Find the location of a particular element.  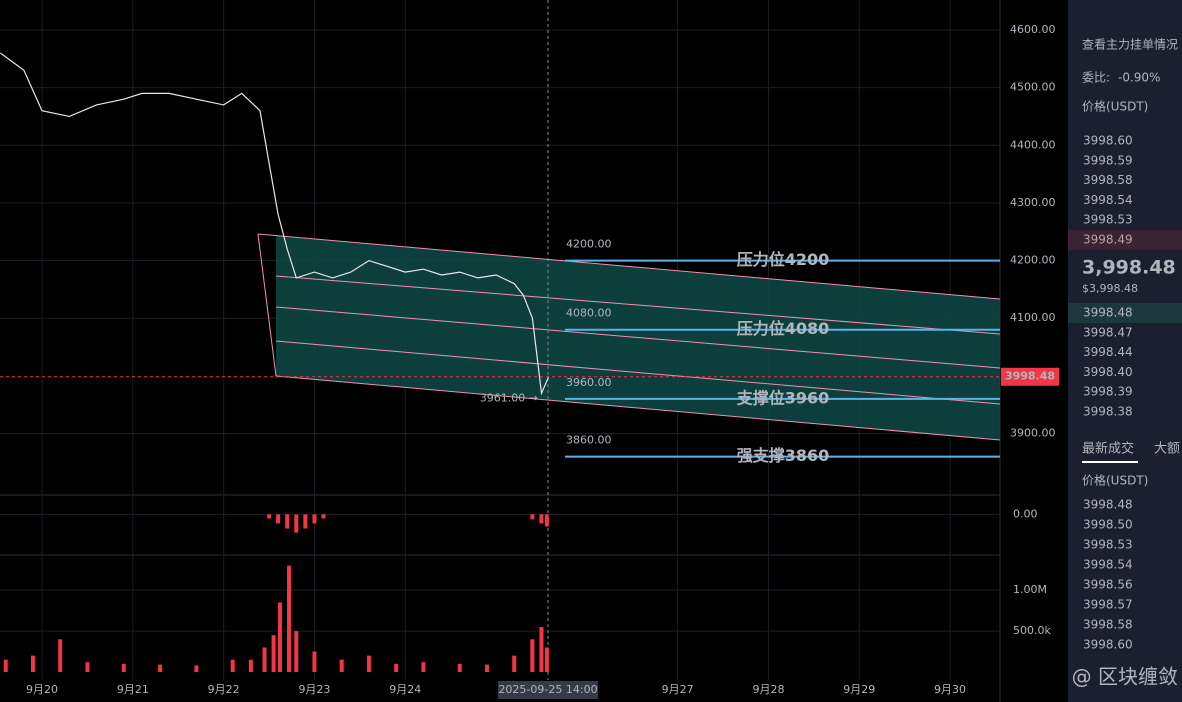

x-tick-label: 9月24 is located at coordinates (405, 689).